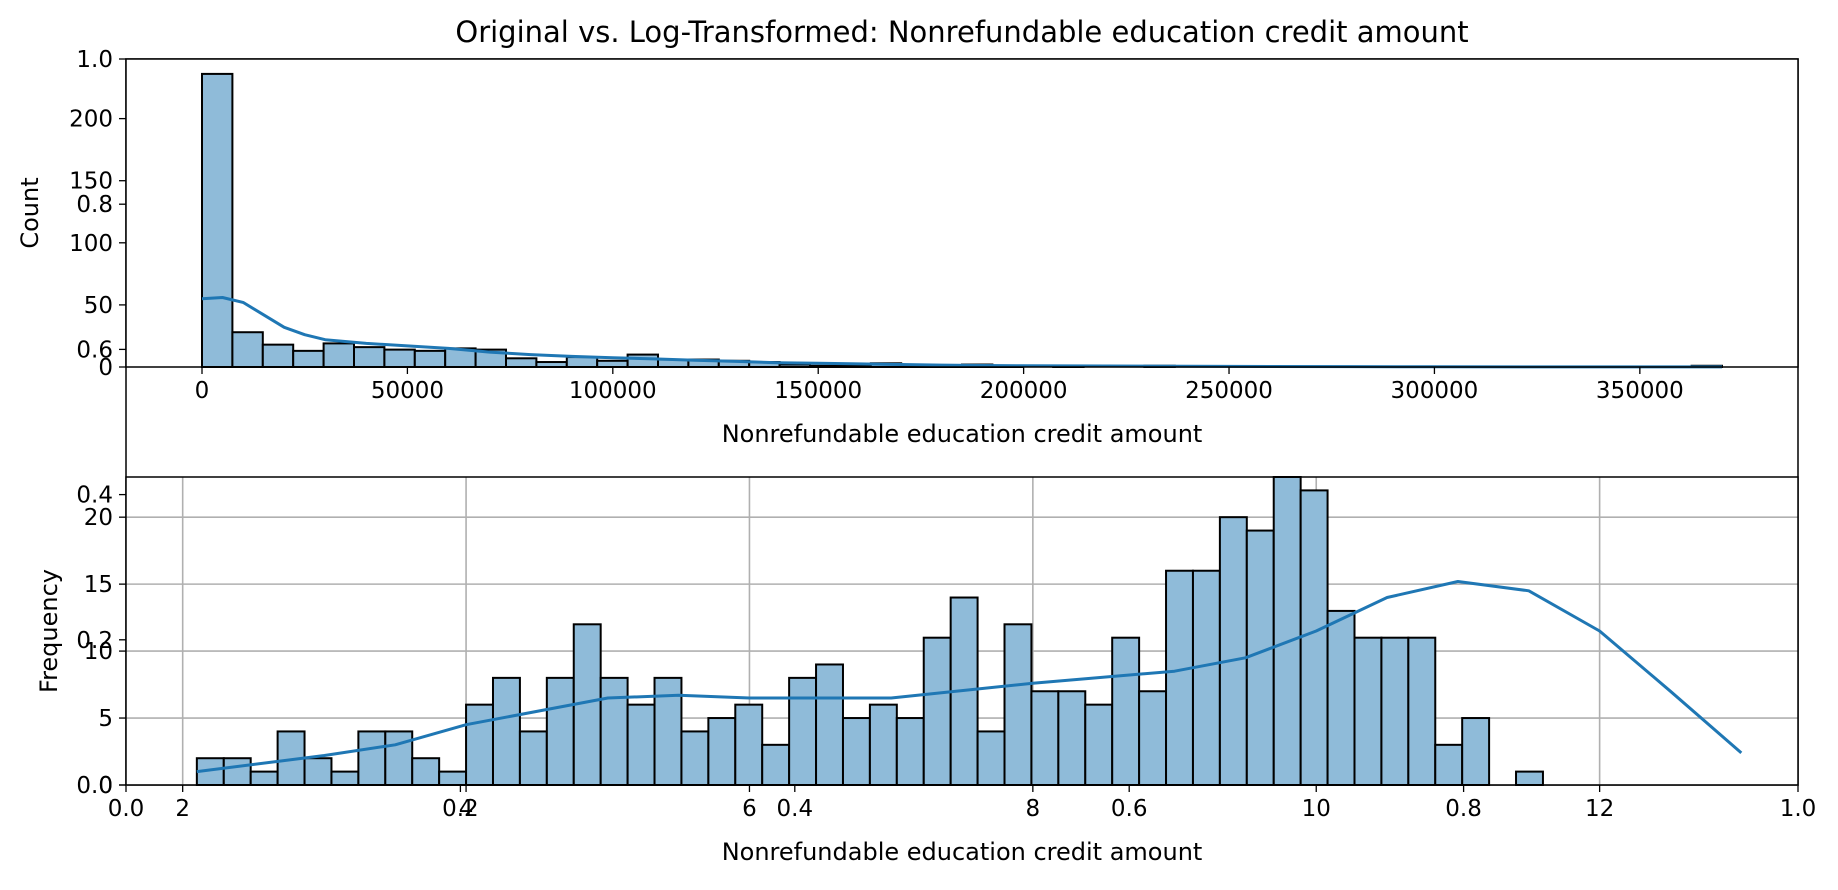  What do you see at coordinates (1599, 809) in the screenshot?
I see `bottom-x-tick-label: 12` at bounding box center [1599, 809].